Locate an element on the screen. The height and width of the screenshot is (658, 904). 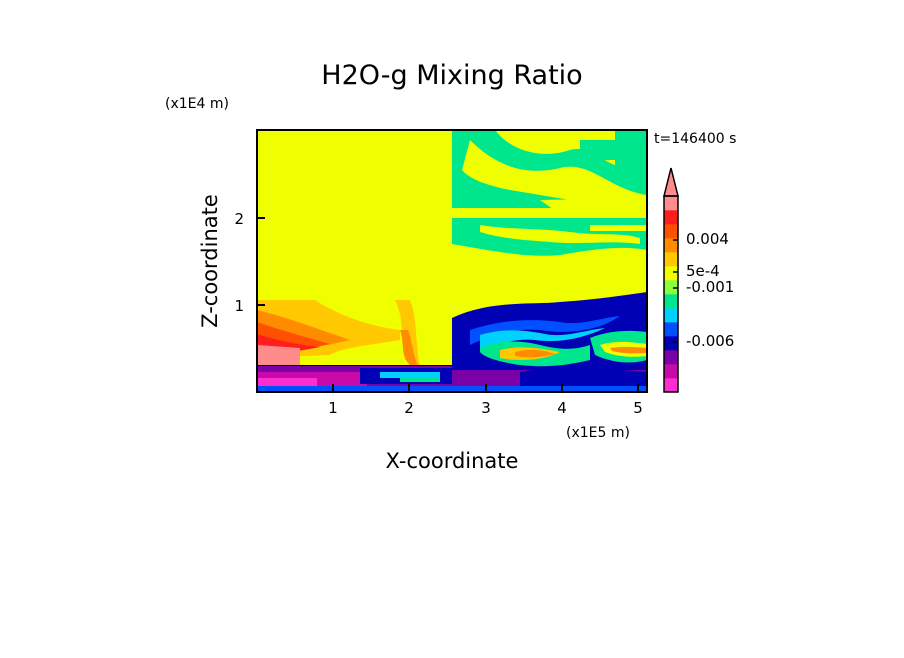
chart-title: H2O-g Mixing Ratio is located at coordinates (451, 75).